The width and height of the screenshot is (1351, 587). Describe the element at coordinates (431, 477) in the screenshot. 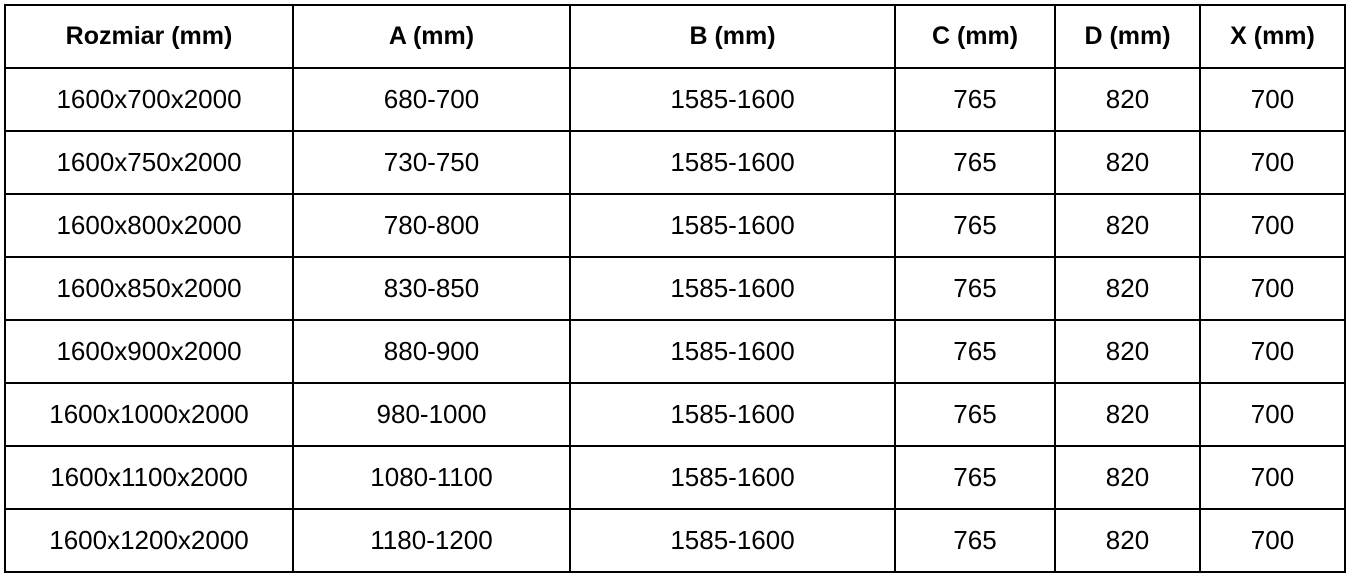

I see `cell-a: 1080-1100` at that location.